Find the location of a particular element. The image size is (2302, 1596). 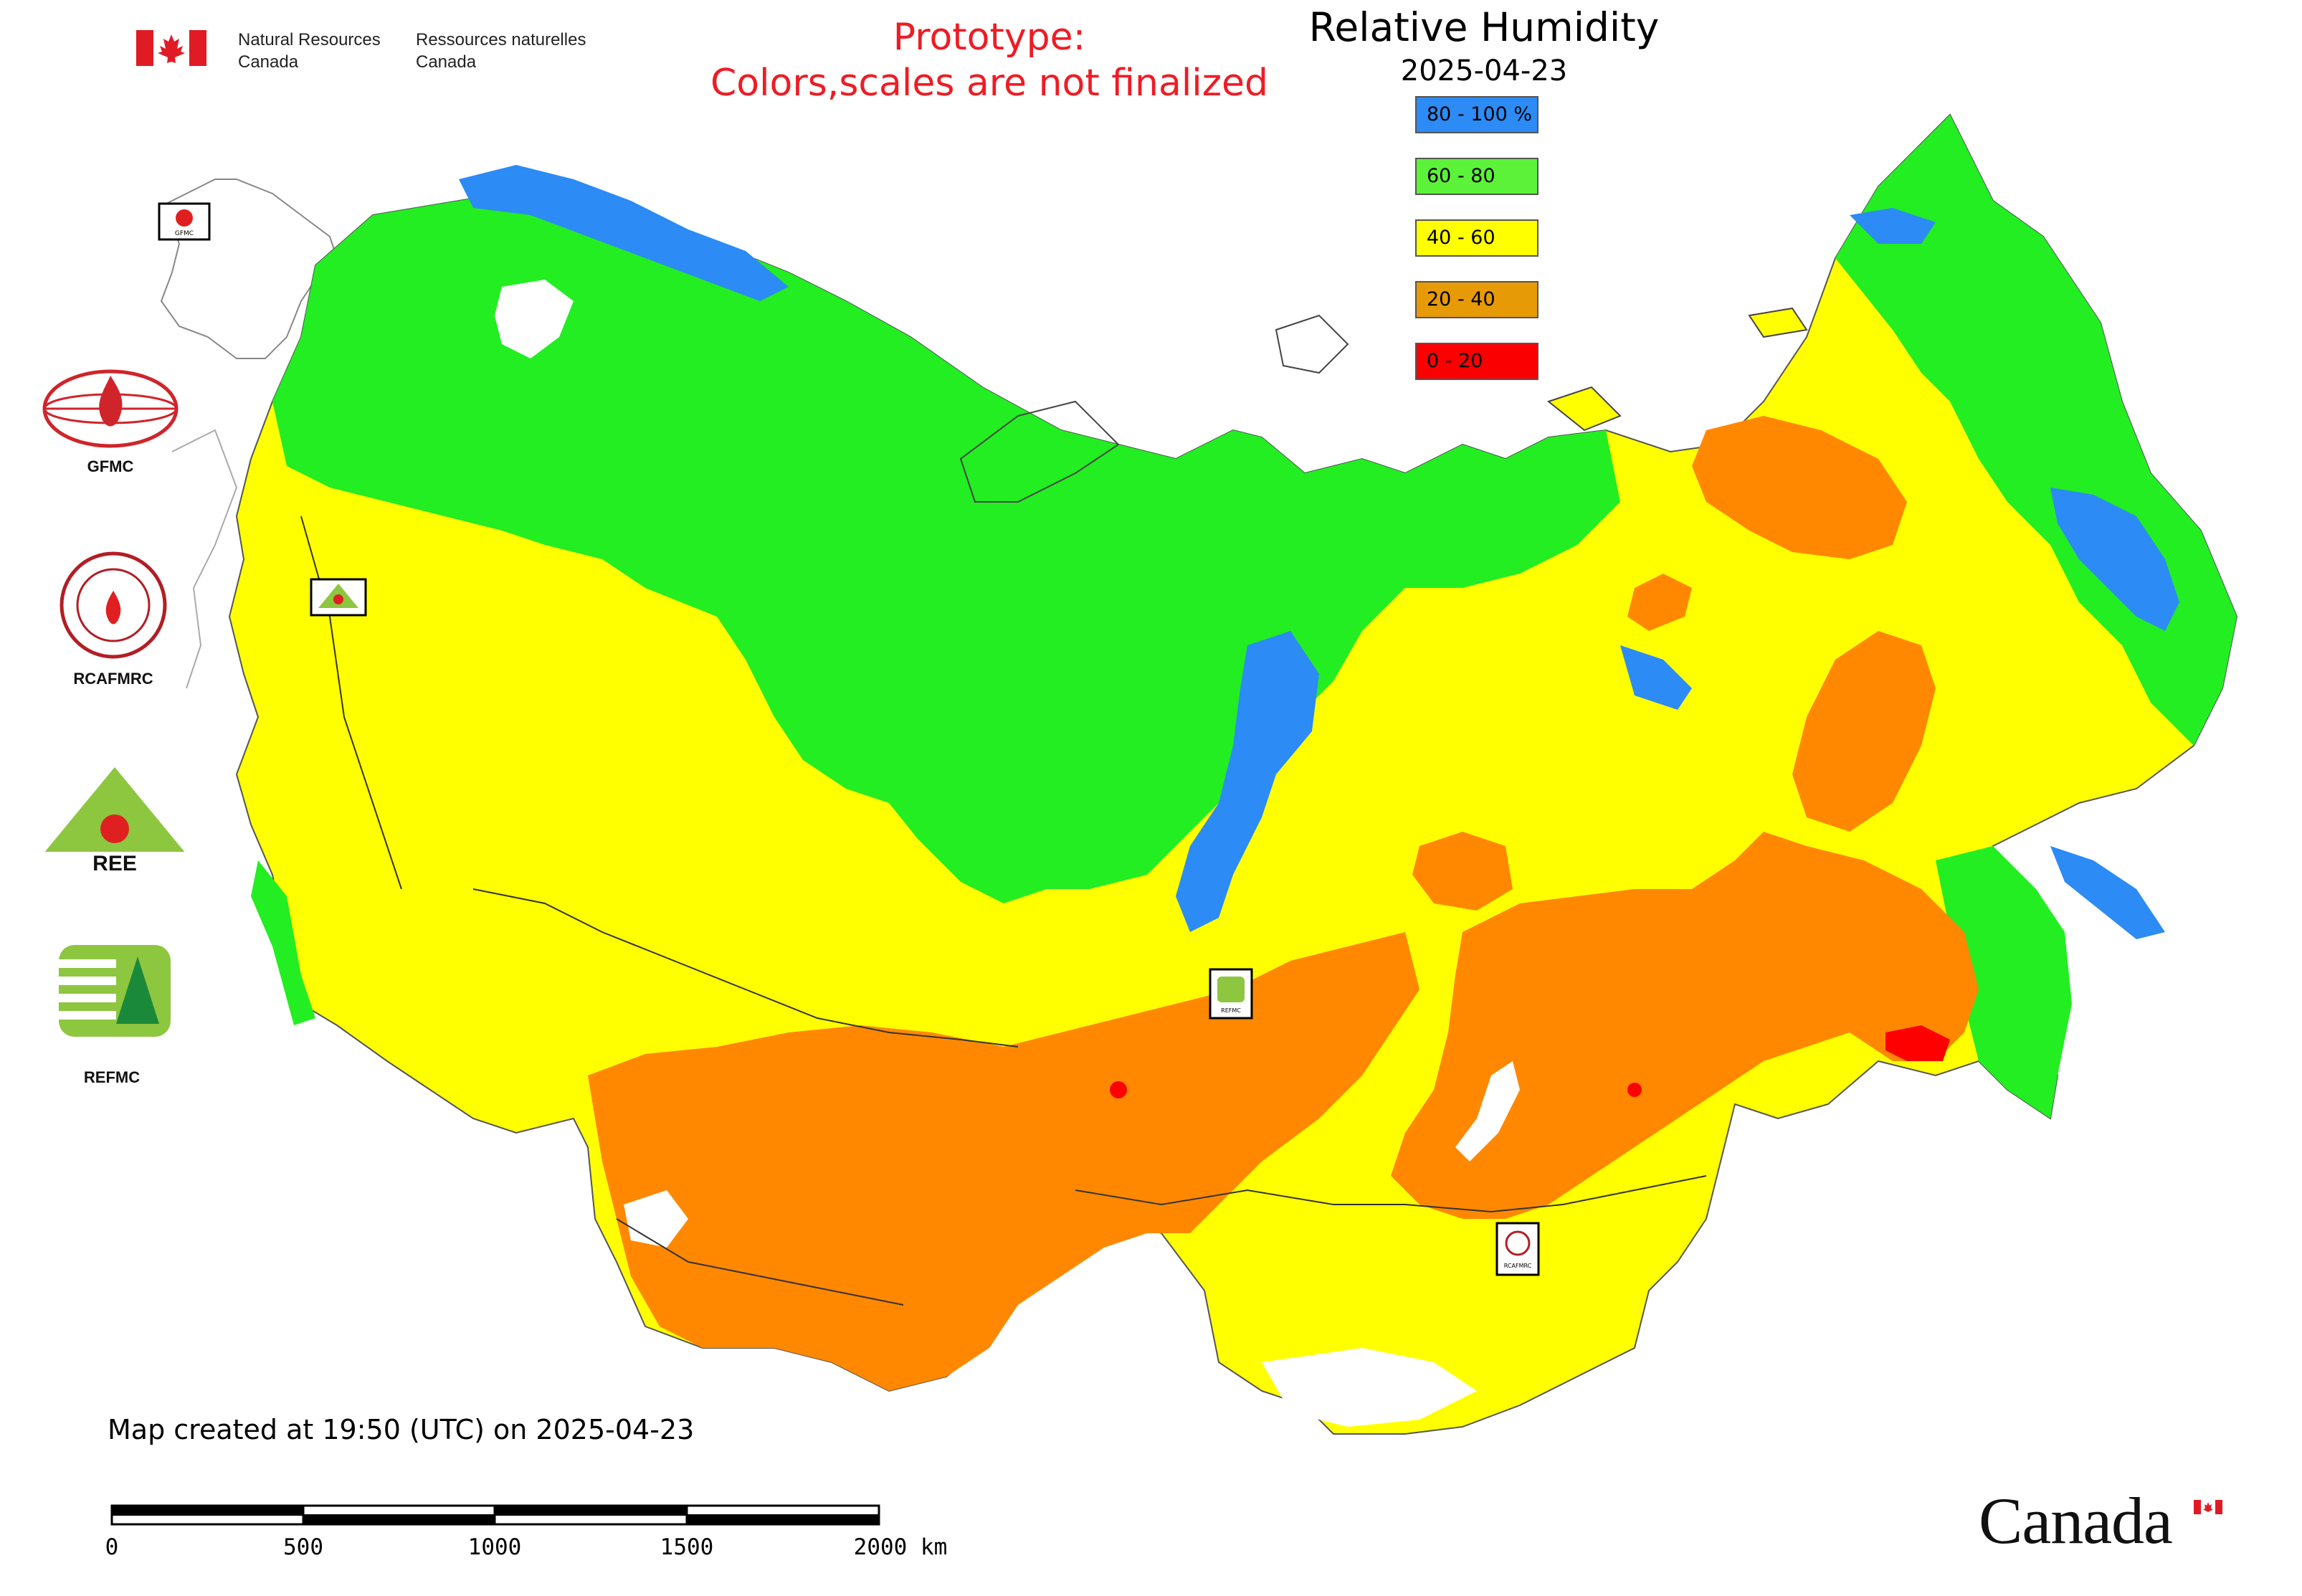

scale-tick-500: 500 is located at coordinates (303, 1547).